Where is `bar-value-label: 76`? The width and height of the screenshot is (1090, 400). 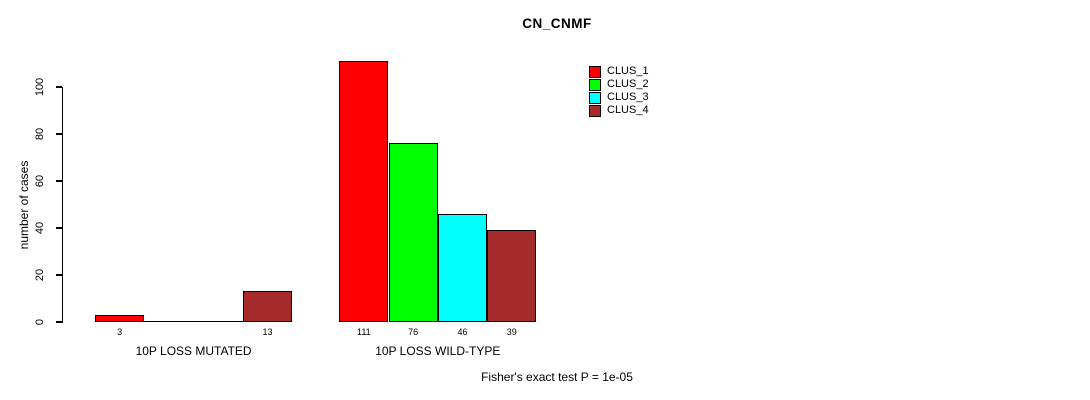 bar-value-label: 76 is located at coordinates (413, 332).